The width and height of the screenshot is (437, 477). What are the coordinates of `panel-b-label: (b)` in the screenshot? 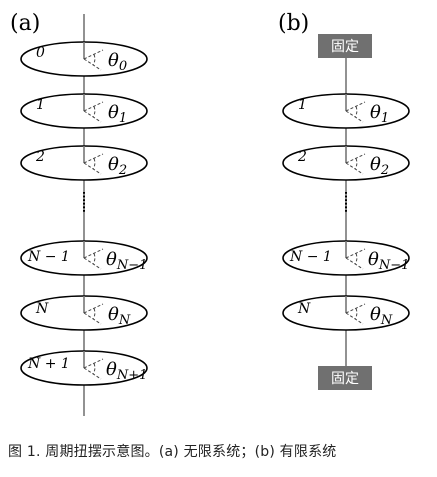 It's located at (293, 23).